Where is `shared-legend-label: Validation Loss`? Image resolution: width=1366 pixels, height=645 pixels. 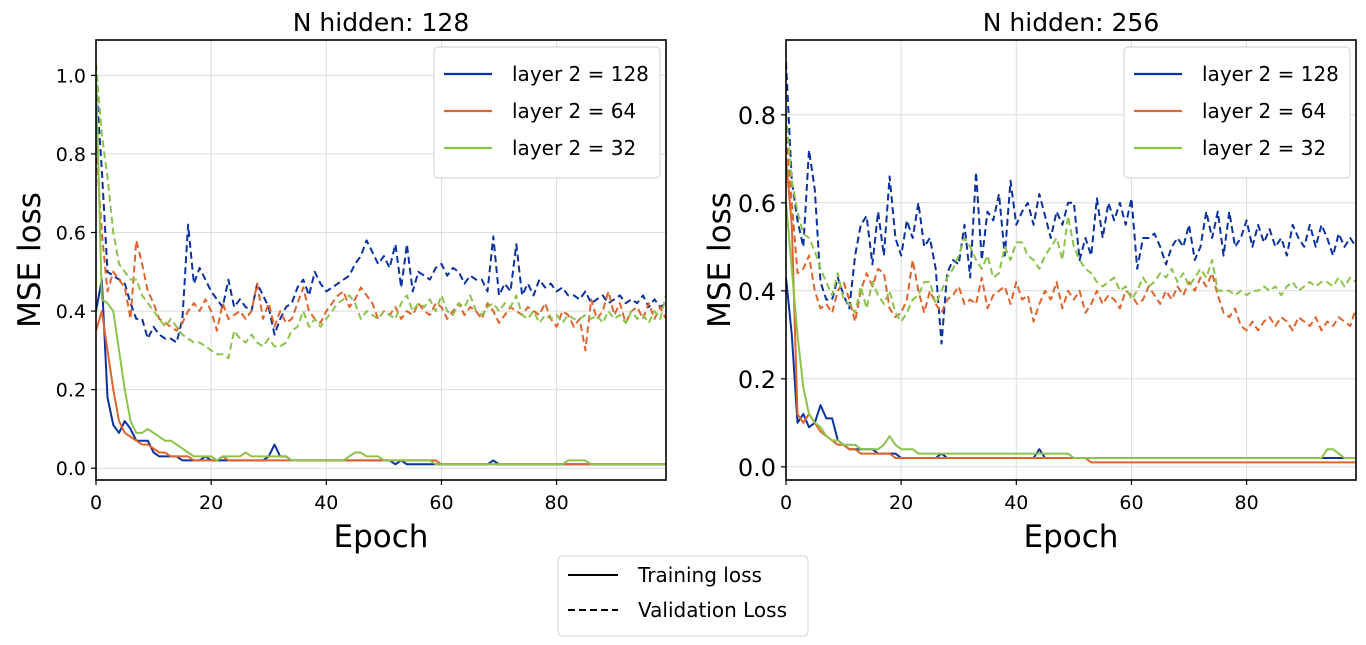
shared-legend-label: Validation Loss is located at coordinates (712, 610).